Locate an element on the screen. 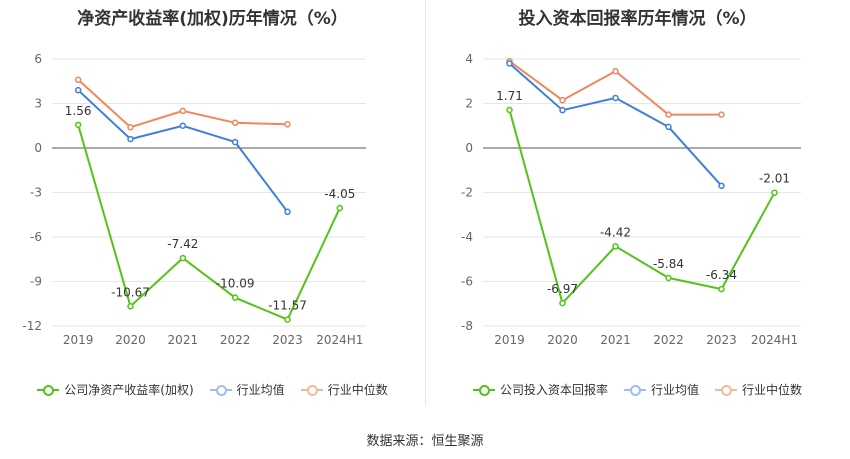  y-tick-label: 2 is located at coordinates (469, 104).